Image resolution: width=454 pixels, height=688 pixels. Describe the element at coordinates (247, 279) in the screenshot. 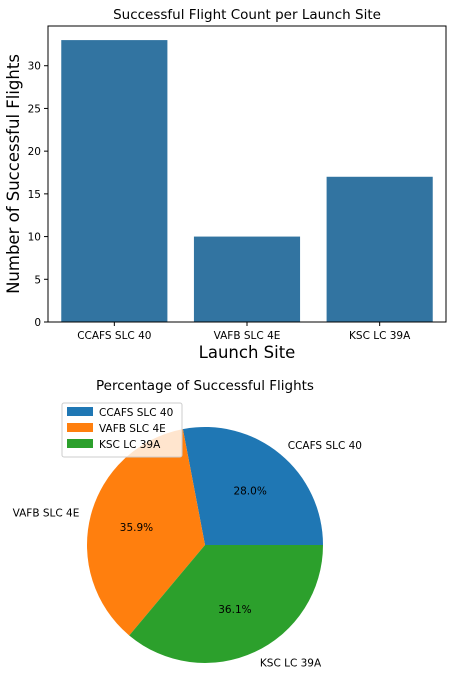

I see `bar-vafb-slc-4e` at that location.